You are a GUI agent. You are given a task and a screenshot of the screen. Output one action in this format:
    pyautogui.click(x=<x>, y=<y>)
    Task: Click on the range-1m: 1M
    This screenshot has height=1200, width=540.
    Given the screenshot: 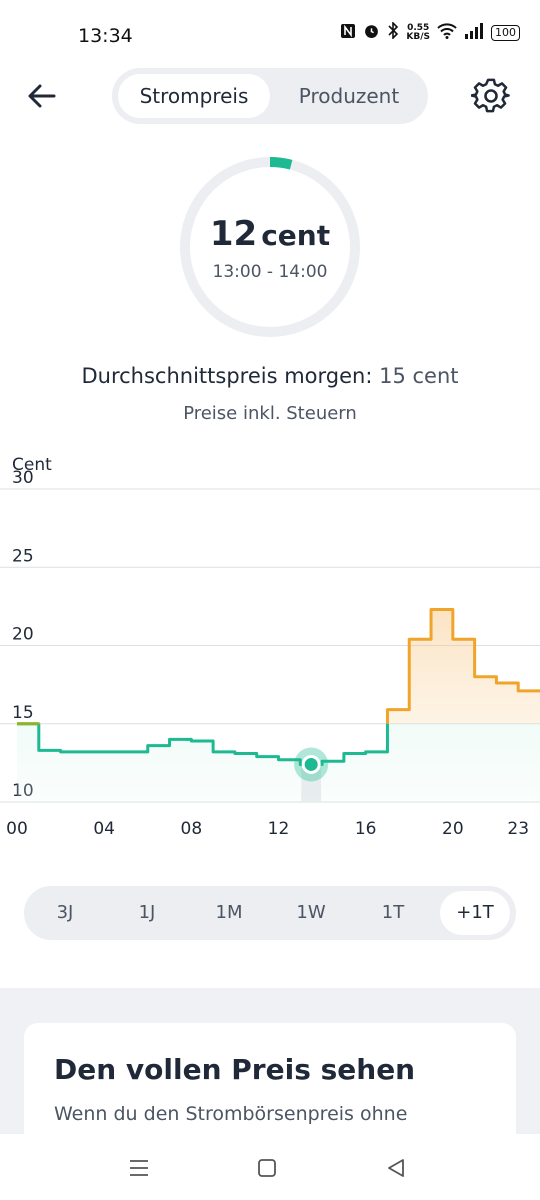 What is the action you would take?
    pyautogui.click(x=229, y=912)
    